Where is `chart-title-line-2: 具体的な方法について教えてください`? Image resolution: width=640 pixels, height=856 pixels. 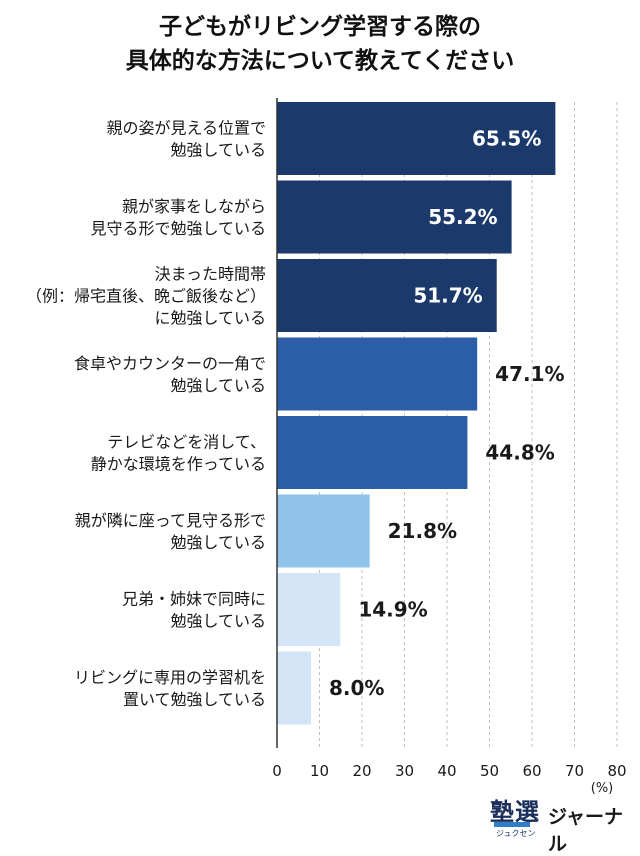
chart-title-line-2: 具体的な方法について教えてください is located at coordinates (320, 61).